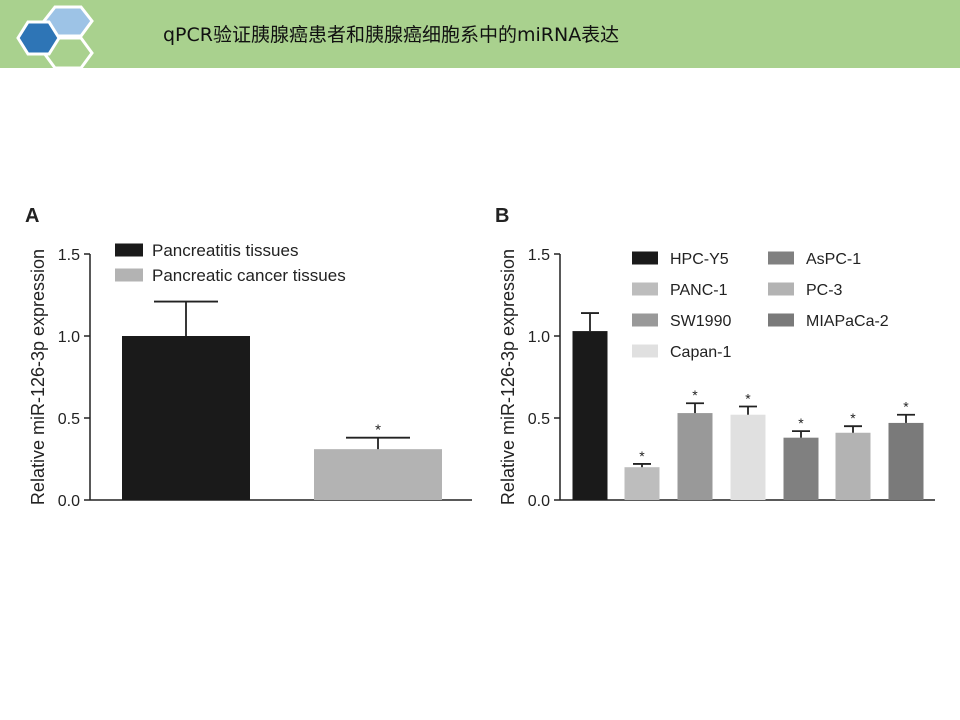 The height and width of the screenshot is (720, 960). Describe the element at coordinates (38, 38) in the screenshot. I see `hexagon-dark-icon` at that location.